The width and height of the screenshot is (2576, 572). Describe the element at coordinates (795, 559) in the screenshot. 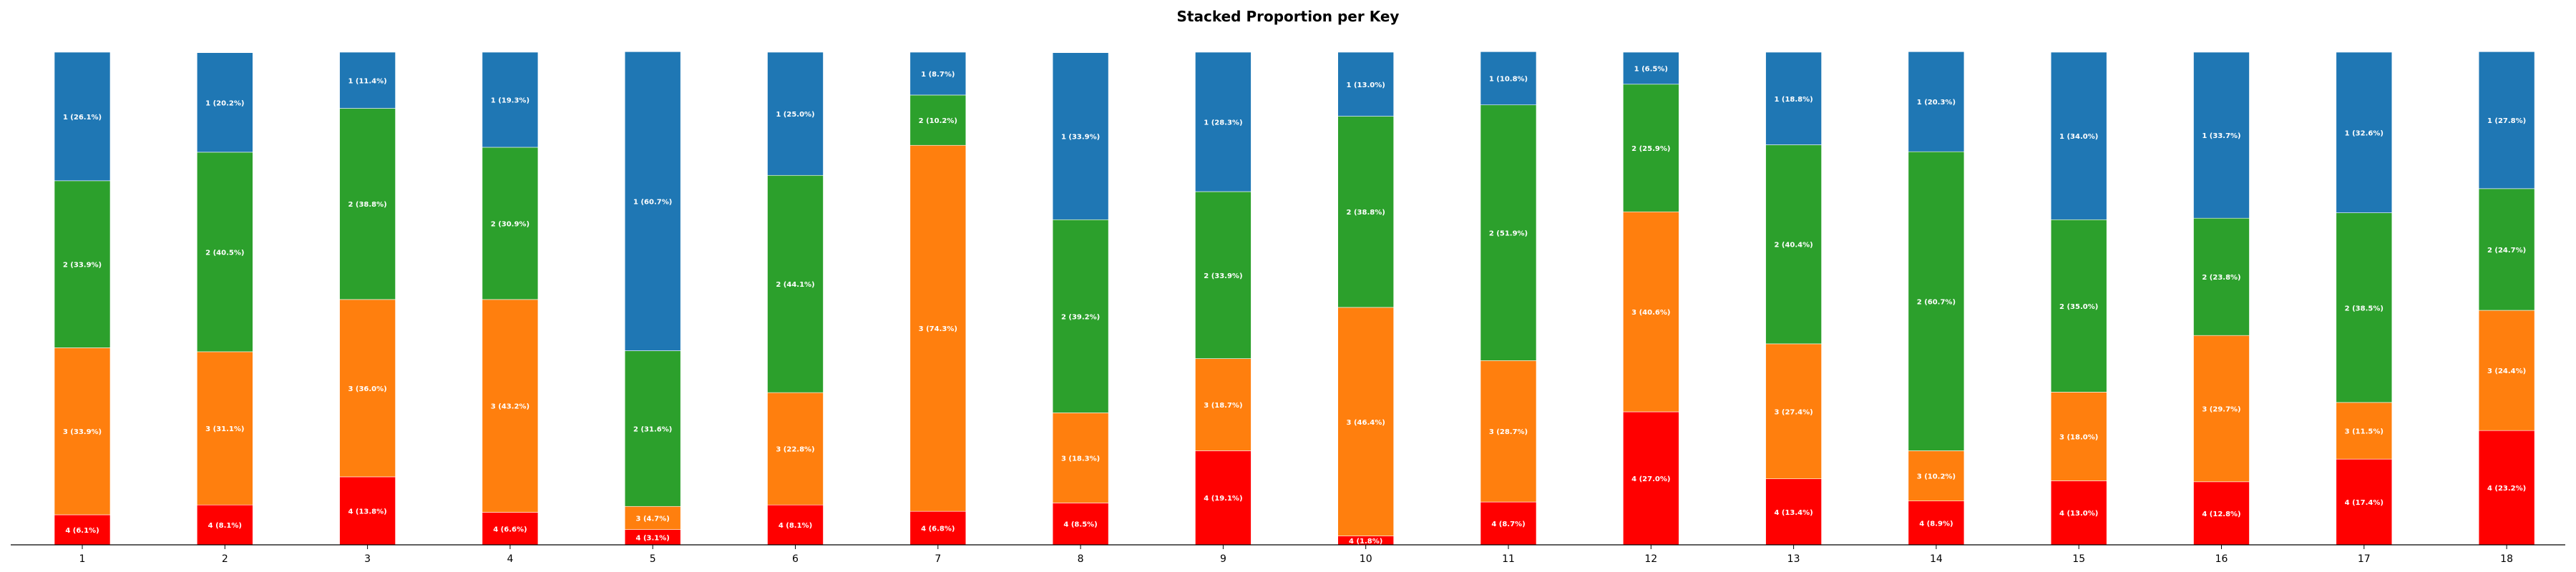

I see `x-tick-label-6: 6` at that location.